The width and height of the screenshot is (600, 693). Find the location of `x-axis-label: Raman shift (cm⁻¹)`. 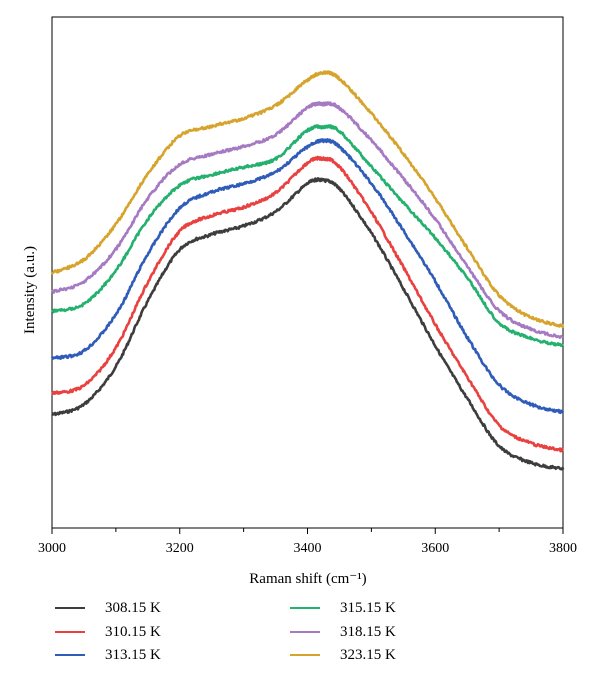

x-axis-label: Raman shift (cm⁻¹) is located at coordinates (307, 579).